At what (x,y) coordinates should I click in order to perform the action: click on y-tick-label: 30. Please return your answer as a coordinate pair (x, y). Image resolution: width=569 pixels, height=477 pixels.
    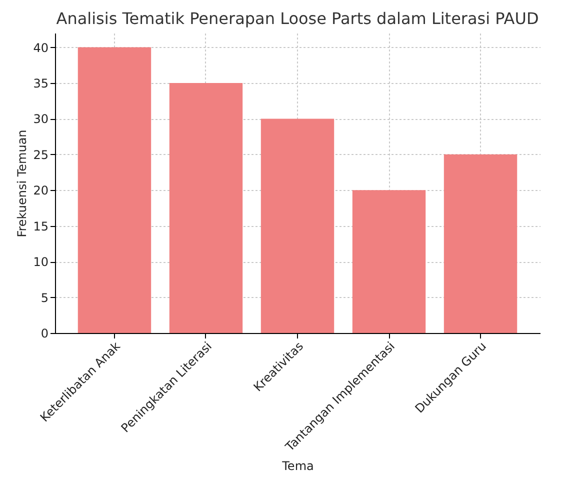
    Looking at the image, I should click on (40, 119).